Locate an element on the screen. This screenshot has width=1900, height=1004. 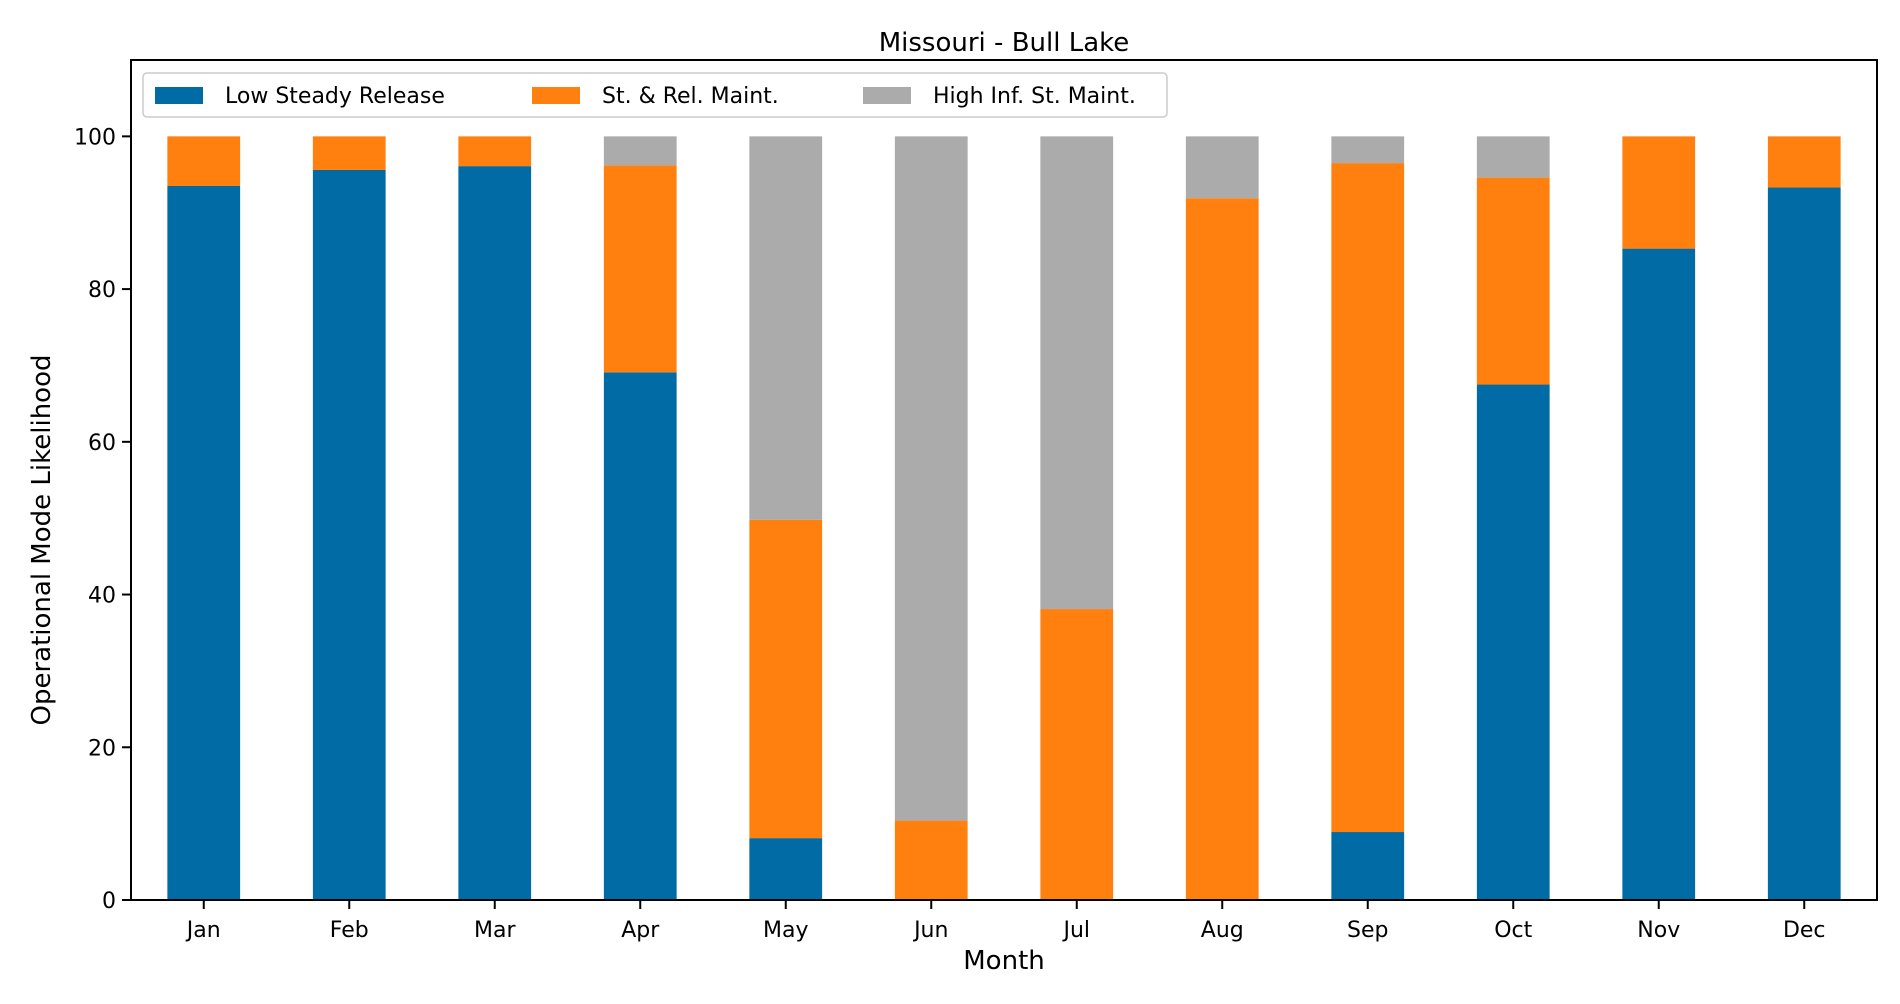
y-tick-label: 100 is located at coordinates (95, 137).